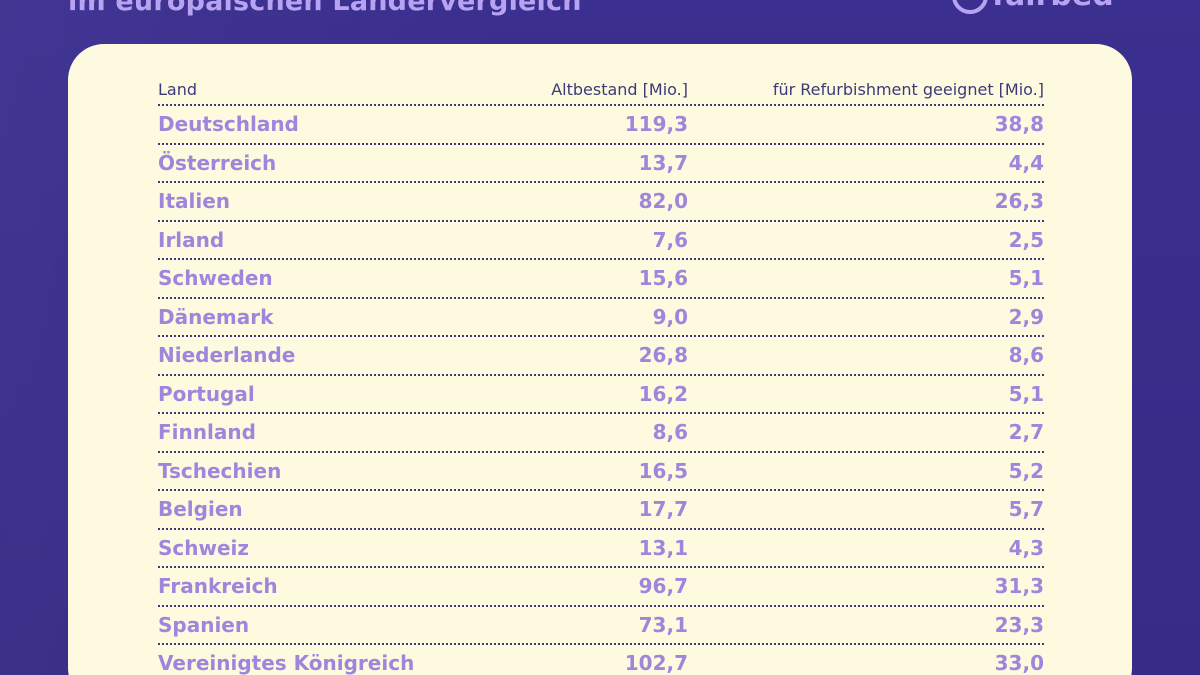 The width and height of the screenshot is (1200, 675). I want to click on table-row: Deutschland 119,3 38,8, so click(601, 125).